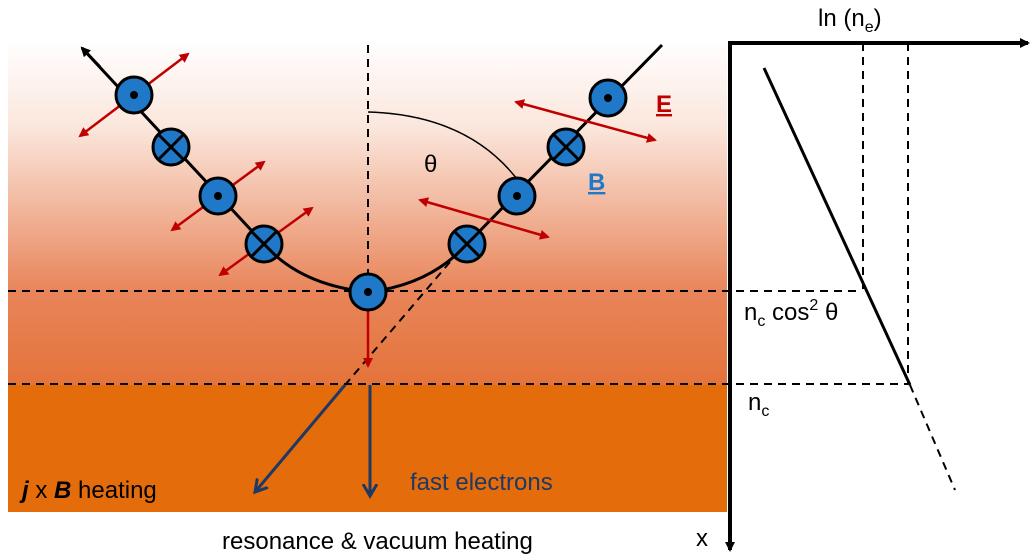 This screenshot has height=559, width=1033. What do you see at coordinates (301, 438) in the screenshot?
I see `jxb-arrow` at bounding box center [301, 438].